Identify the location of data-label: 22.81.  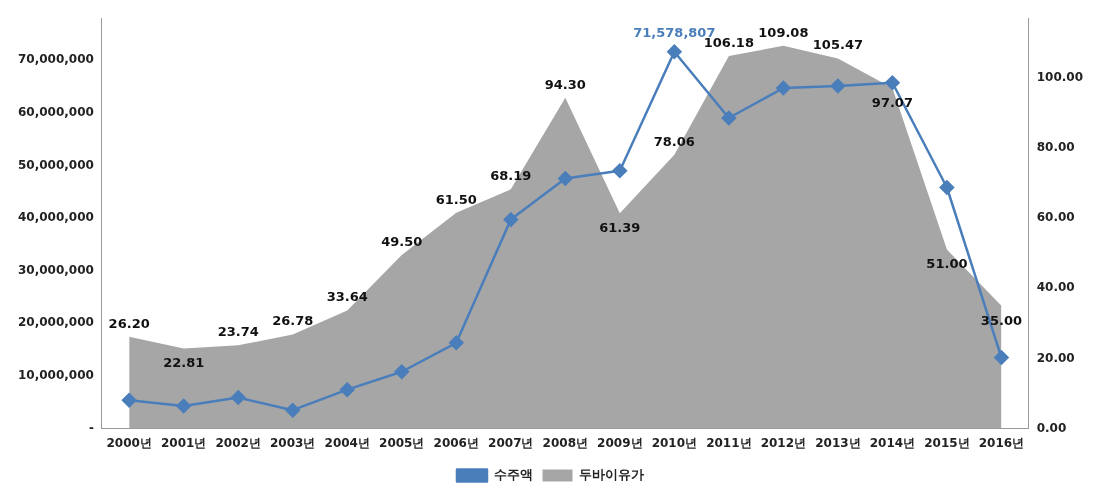
(184, 363).